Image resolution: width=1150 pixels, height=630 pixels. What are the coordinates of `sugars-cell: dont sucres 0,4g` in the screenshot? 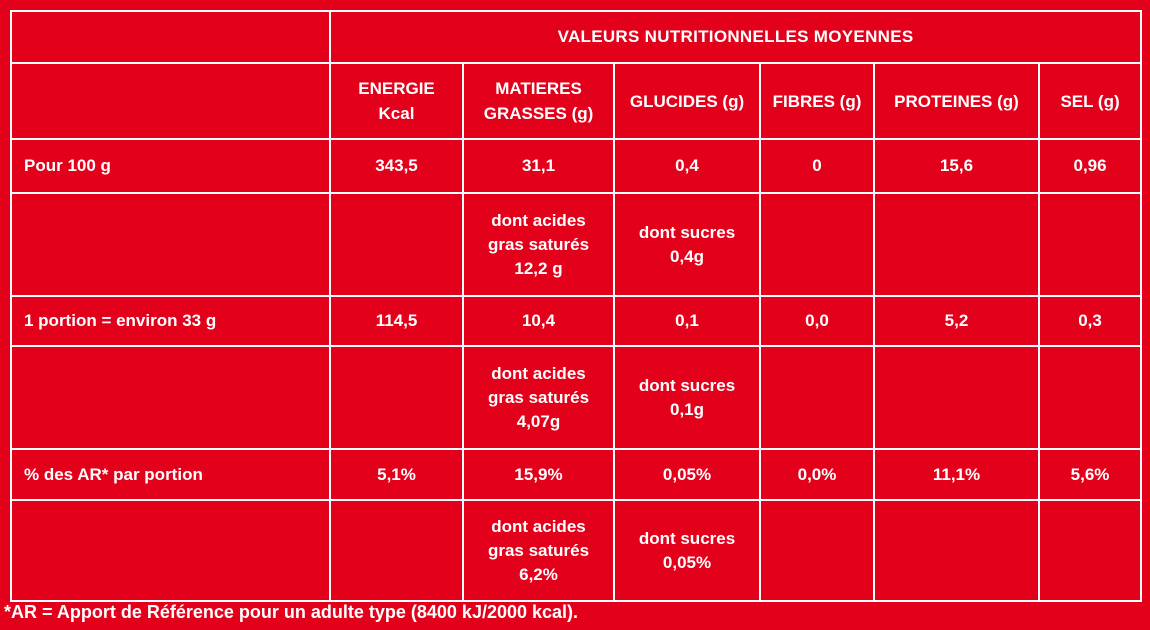 It's located at (687, 244).